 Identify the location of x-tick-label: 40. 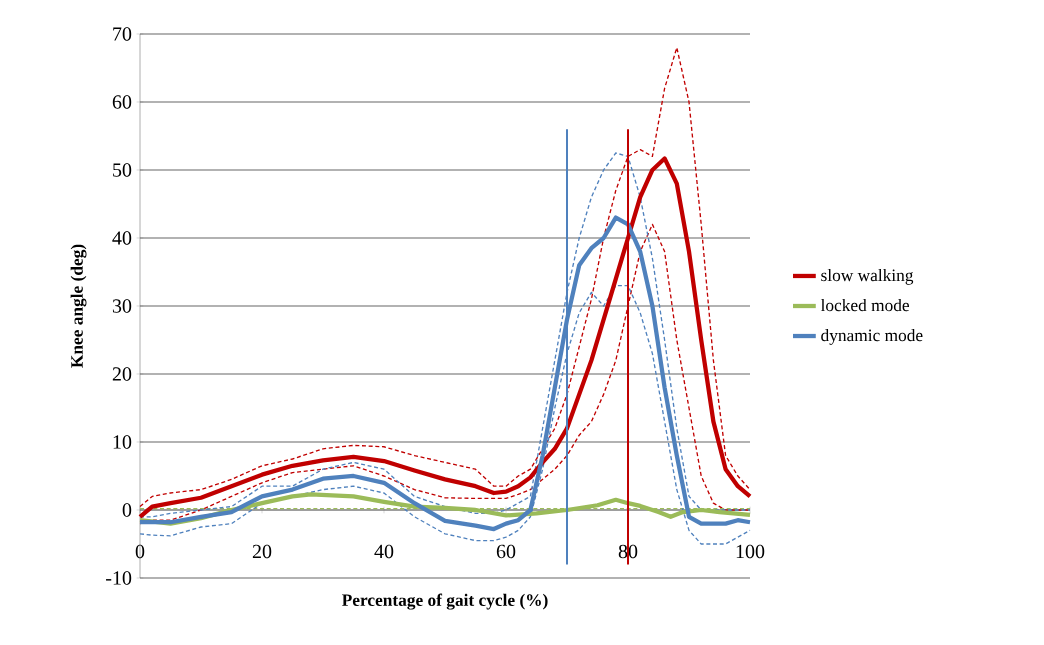
(384, 551).